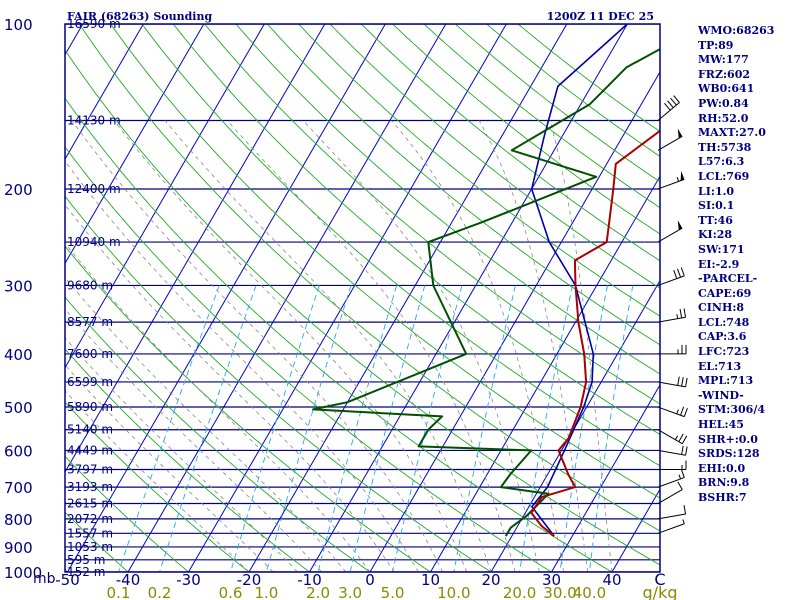 Image resolution: width=800 pixels, height=600 pixels. I want to click on height-label: 10940 m, so click(94, 242).